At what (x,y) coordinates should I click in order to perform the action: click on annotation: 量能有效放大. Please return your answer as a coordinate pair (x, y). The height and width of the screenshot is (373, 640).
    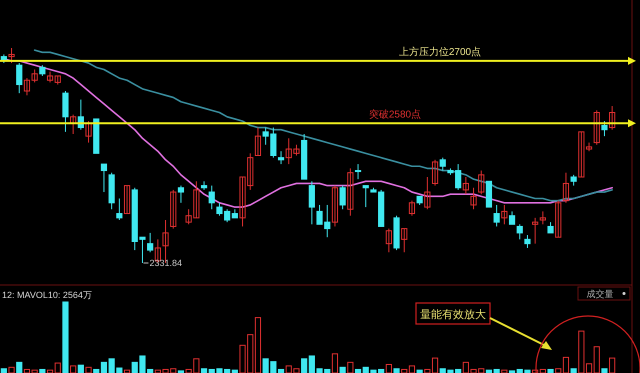
    Looking at the image, I should click on (453, 314).